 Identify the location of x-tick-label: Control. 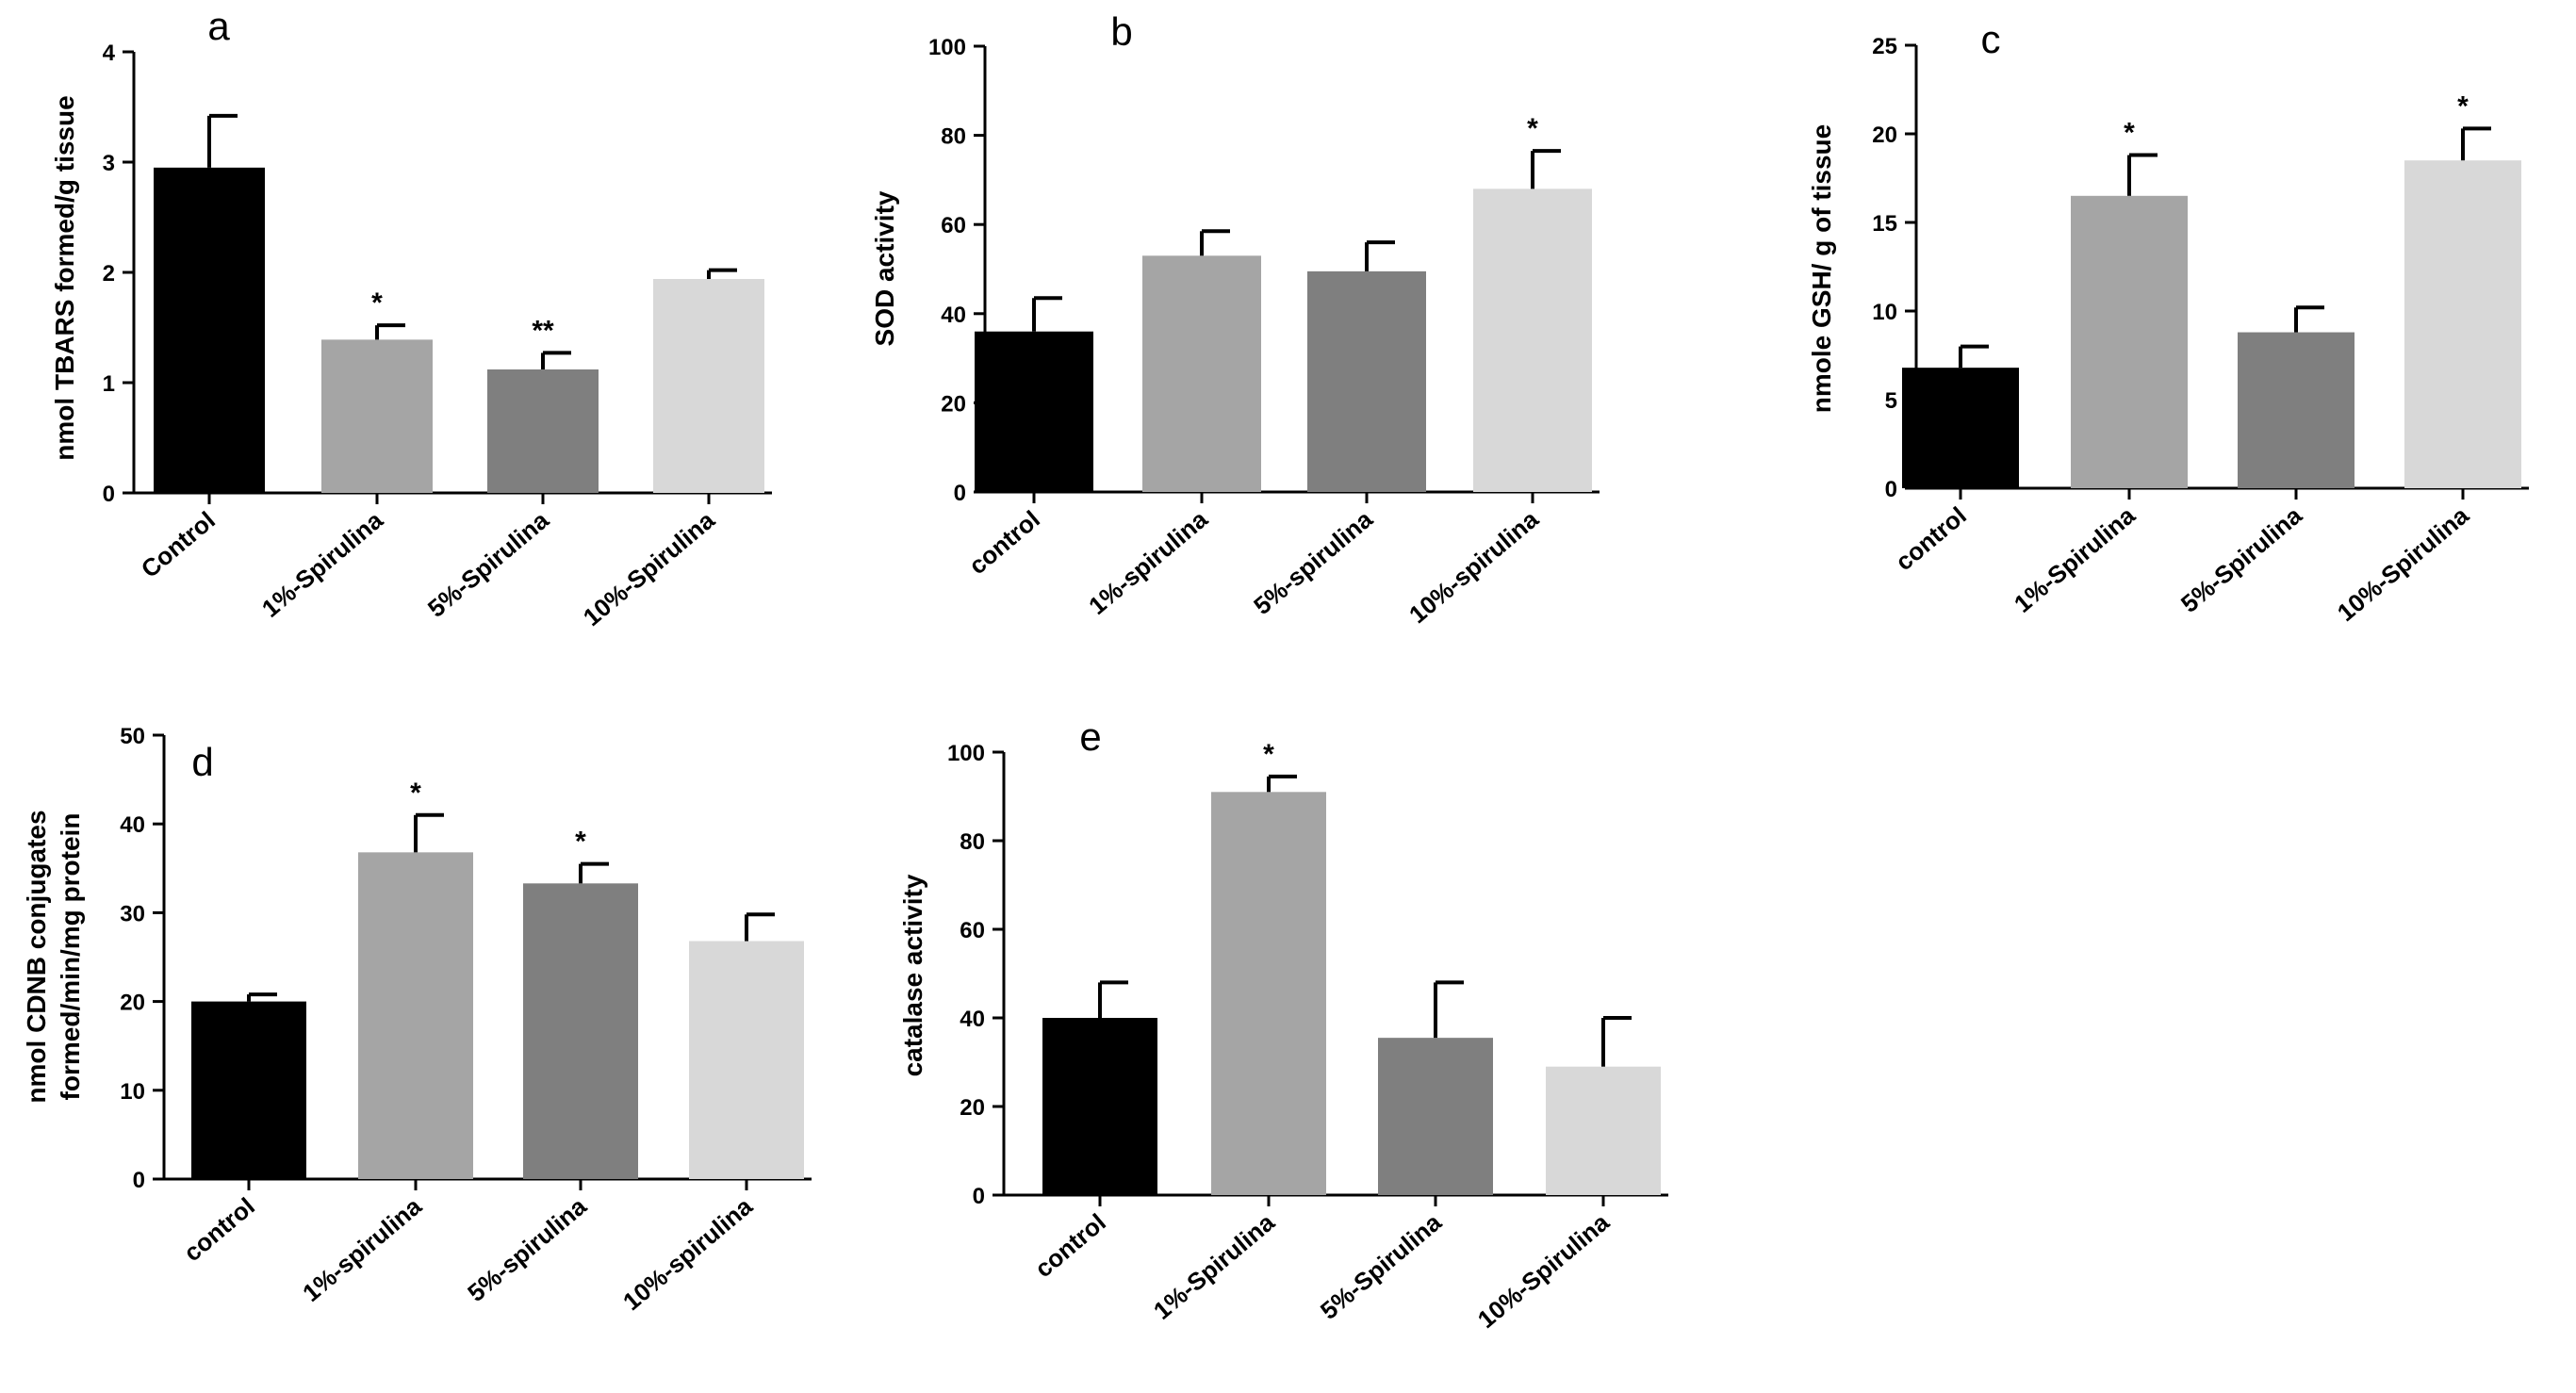
(178, 544).